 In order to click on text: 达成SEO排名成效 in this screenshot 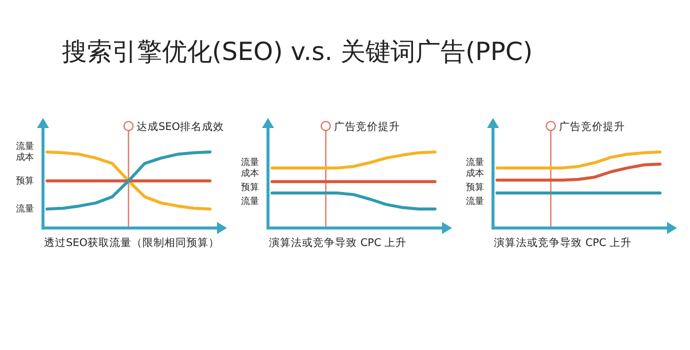, I will do `click(180, 126)`.